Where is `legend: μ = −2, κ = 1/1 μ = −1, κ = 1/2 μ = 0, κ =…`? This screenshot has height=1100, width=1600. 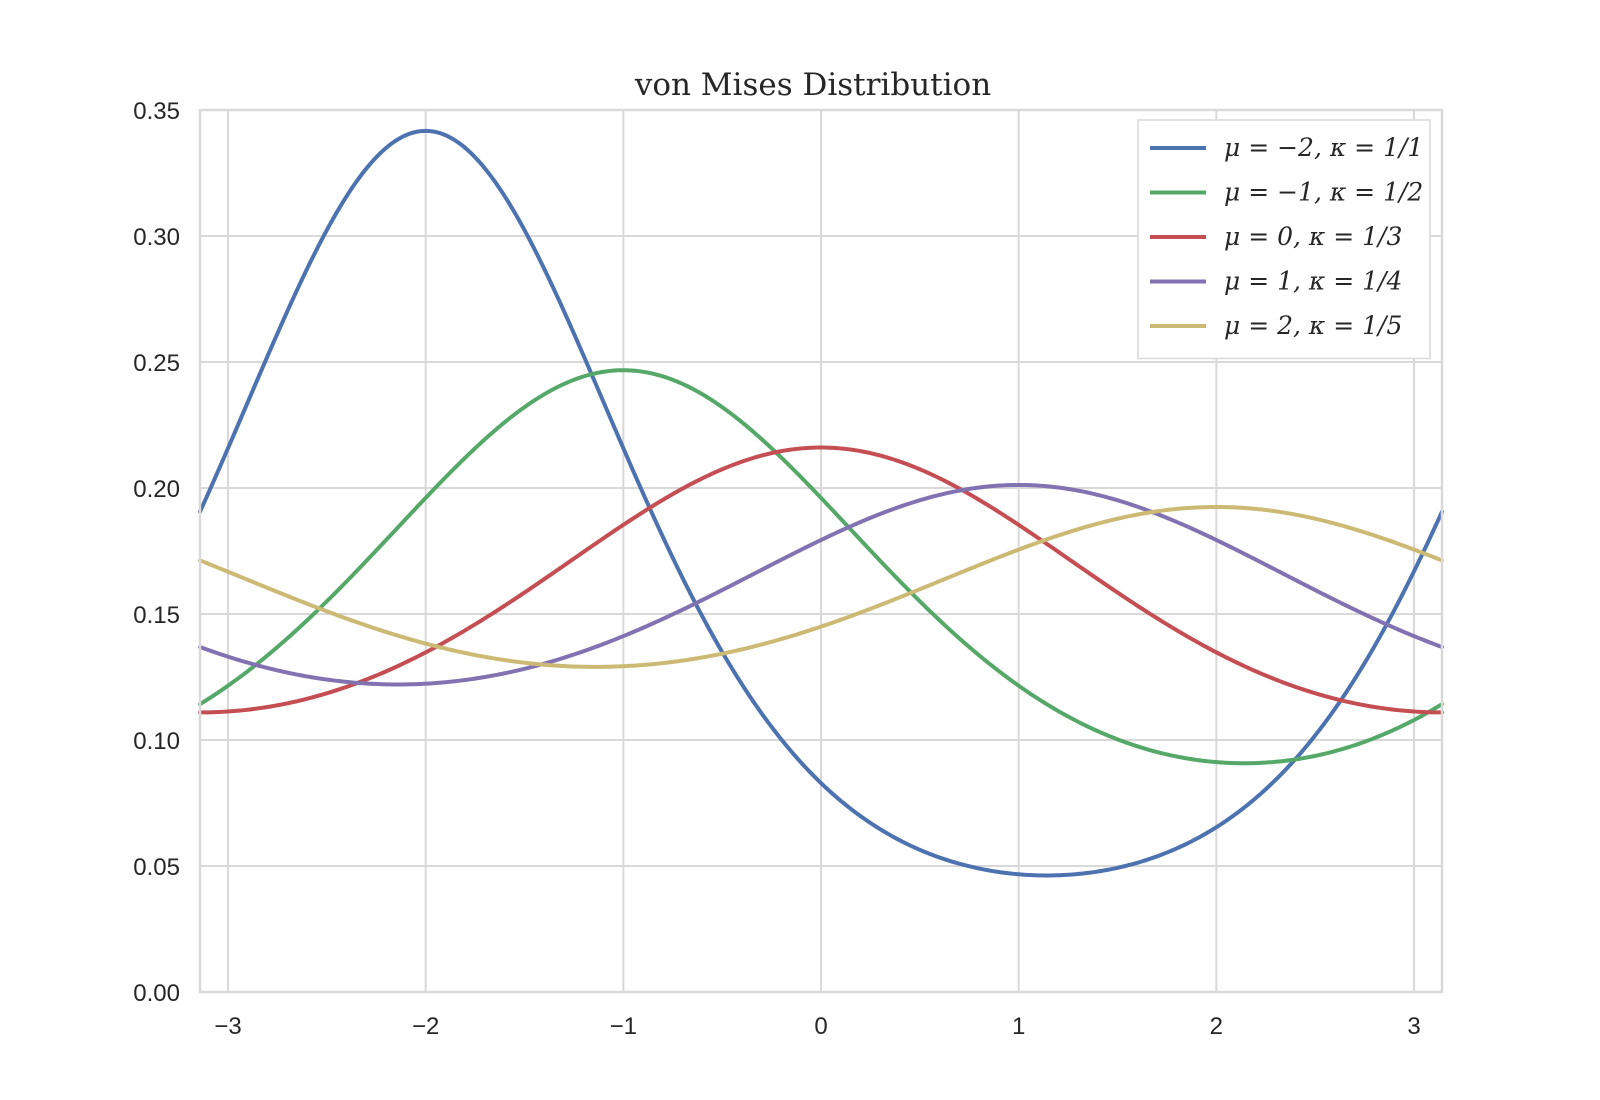 legend: μ = −2, κ = 1/1 μ = −1, κ = 1/2 μ = 0, κ =… is located at coordinates (1284, 239).